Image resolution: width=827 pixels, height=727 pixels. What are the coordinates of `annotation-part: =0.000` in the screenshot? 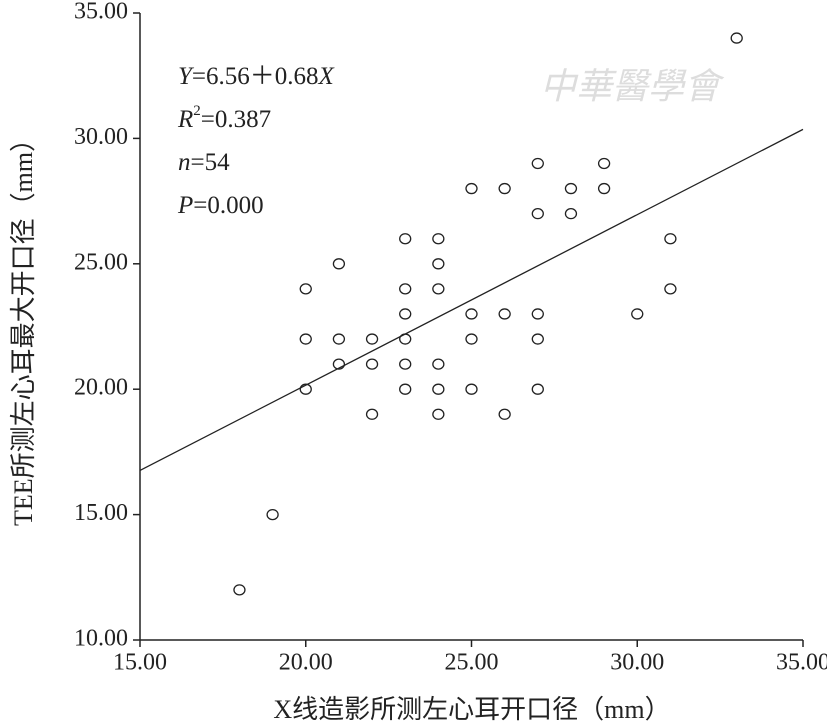 It's located at (228, 205).